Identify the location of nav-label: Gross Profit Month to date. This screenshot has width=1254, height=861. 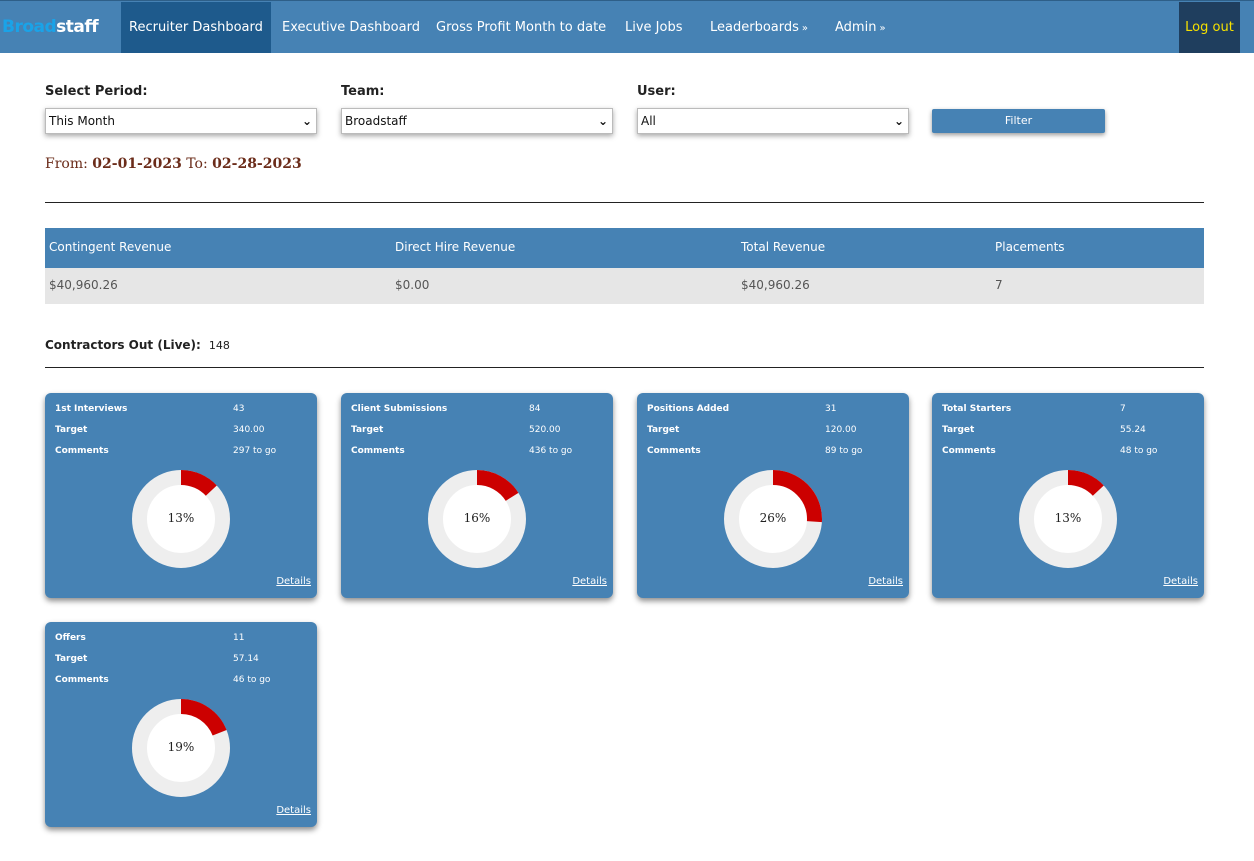
(521, 27).